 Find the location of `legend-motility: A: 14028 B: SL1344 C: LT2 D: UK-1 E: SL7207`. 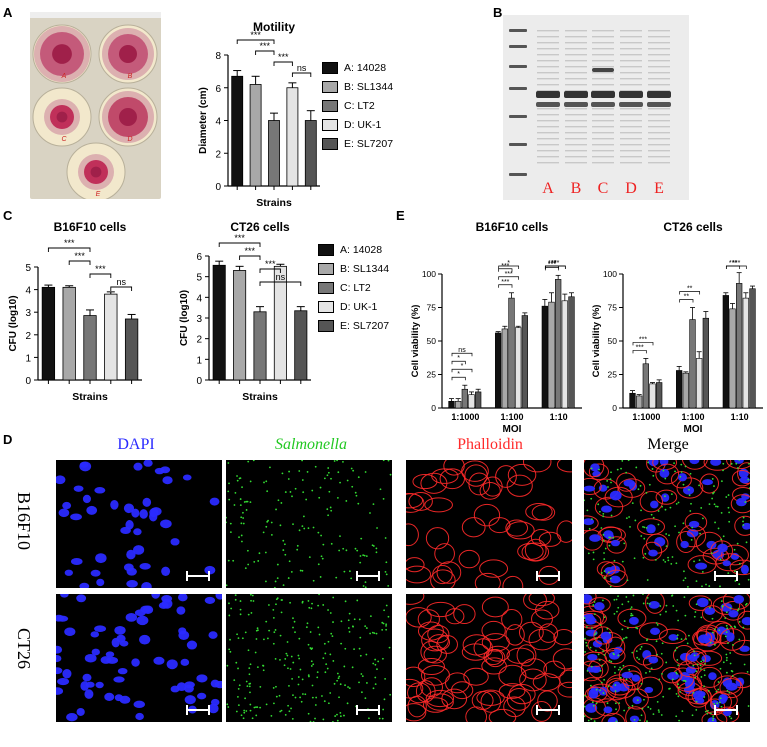

legend-motility: A: 14028 B: SL1344 C: LT2 D: UK-1 E: SL7207 is located at coordinates (357, 105).